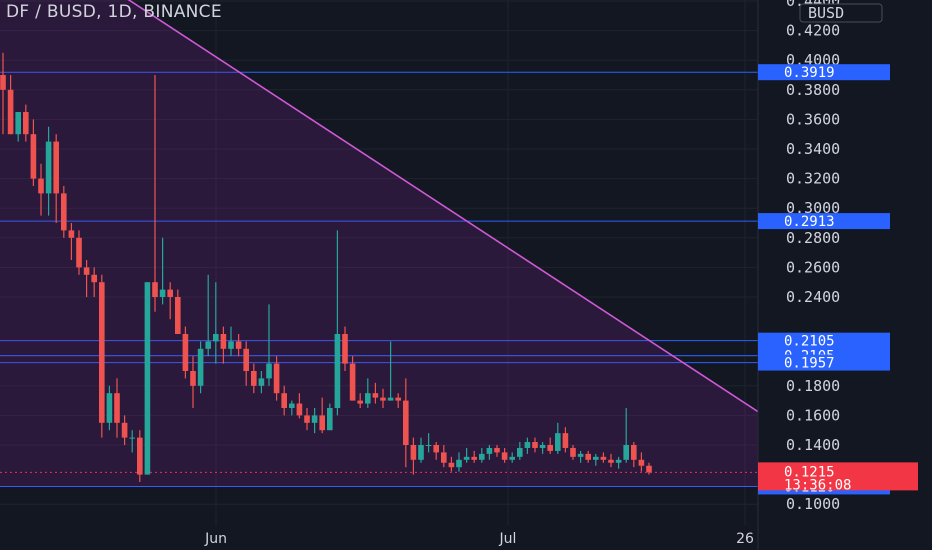  Describe the element at coordinates (813, 297) in the screenshot. I see `y-tick-label: 0.2400` at that location.